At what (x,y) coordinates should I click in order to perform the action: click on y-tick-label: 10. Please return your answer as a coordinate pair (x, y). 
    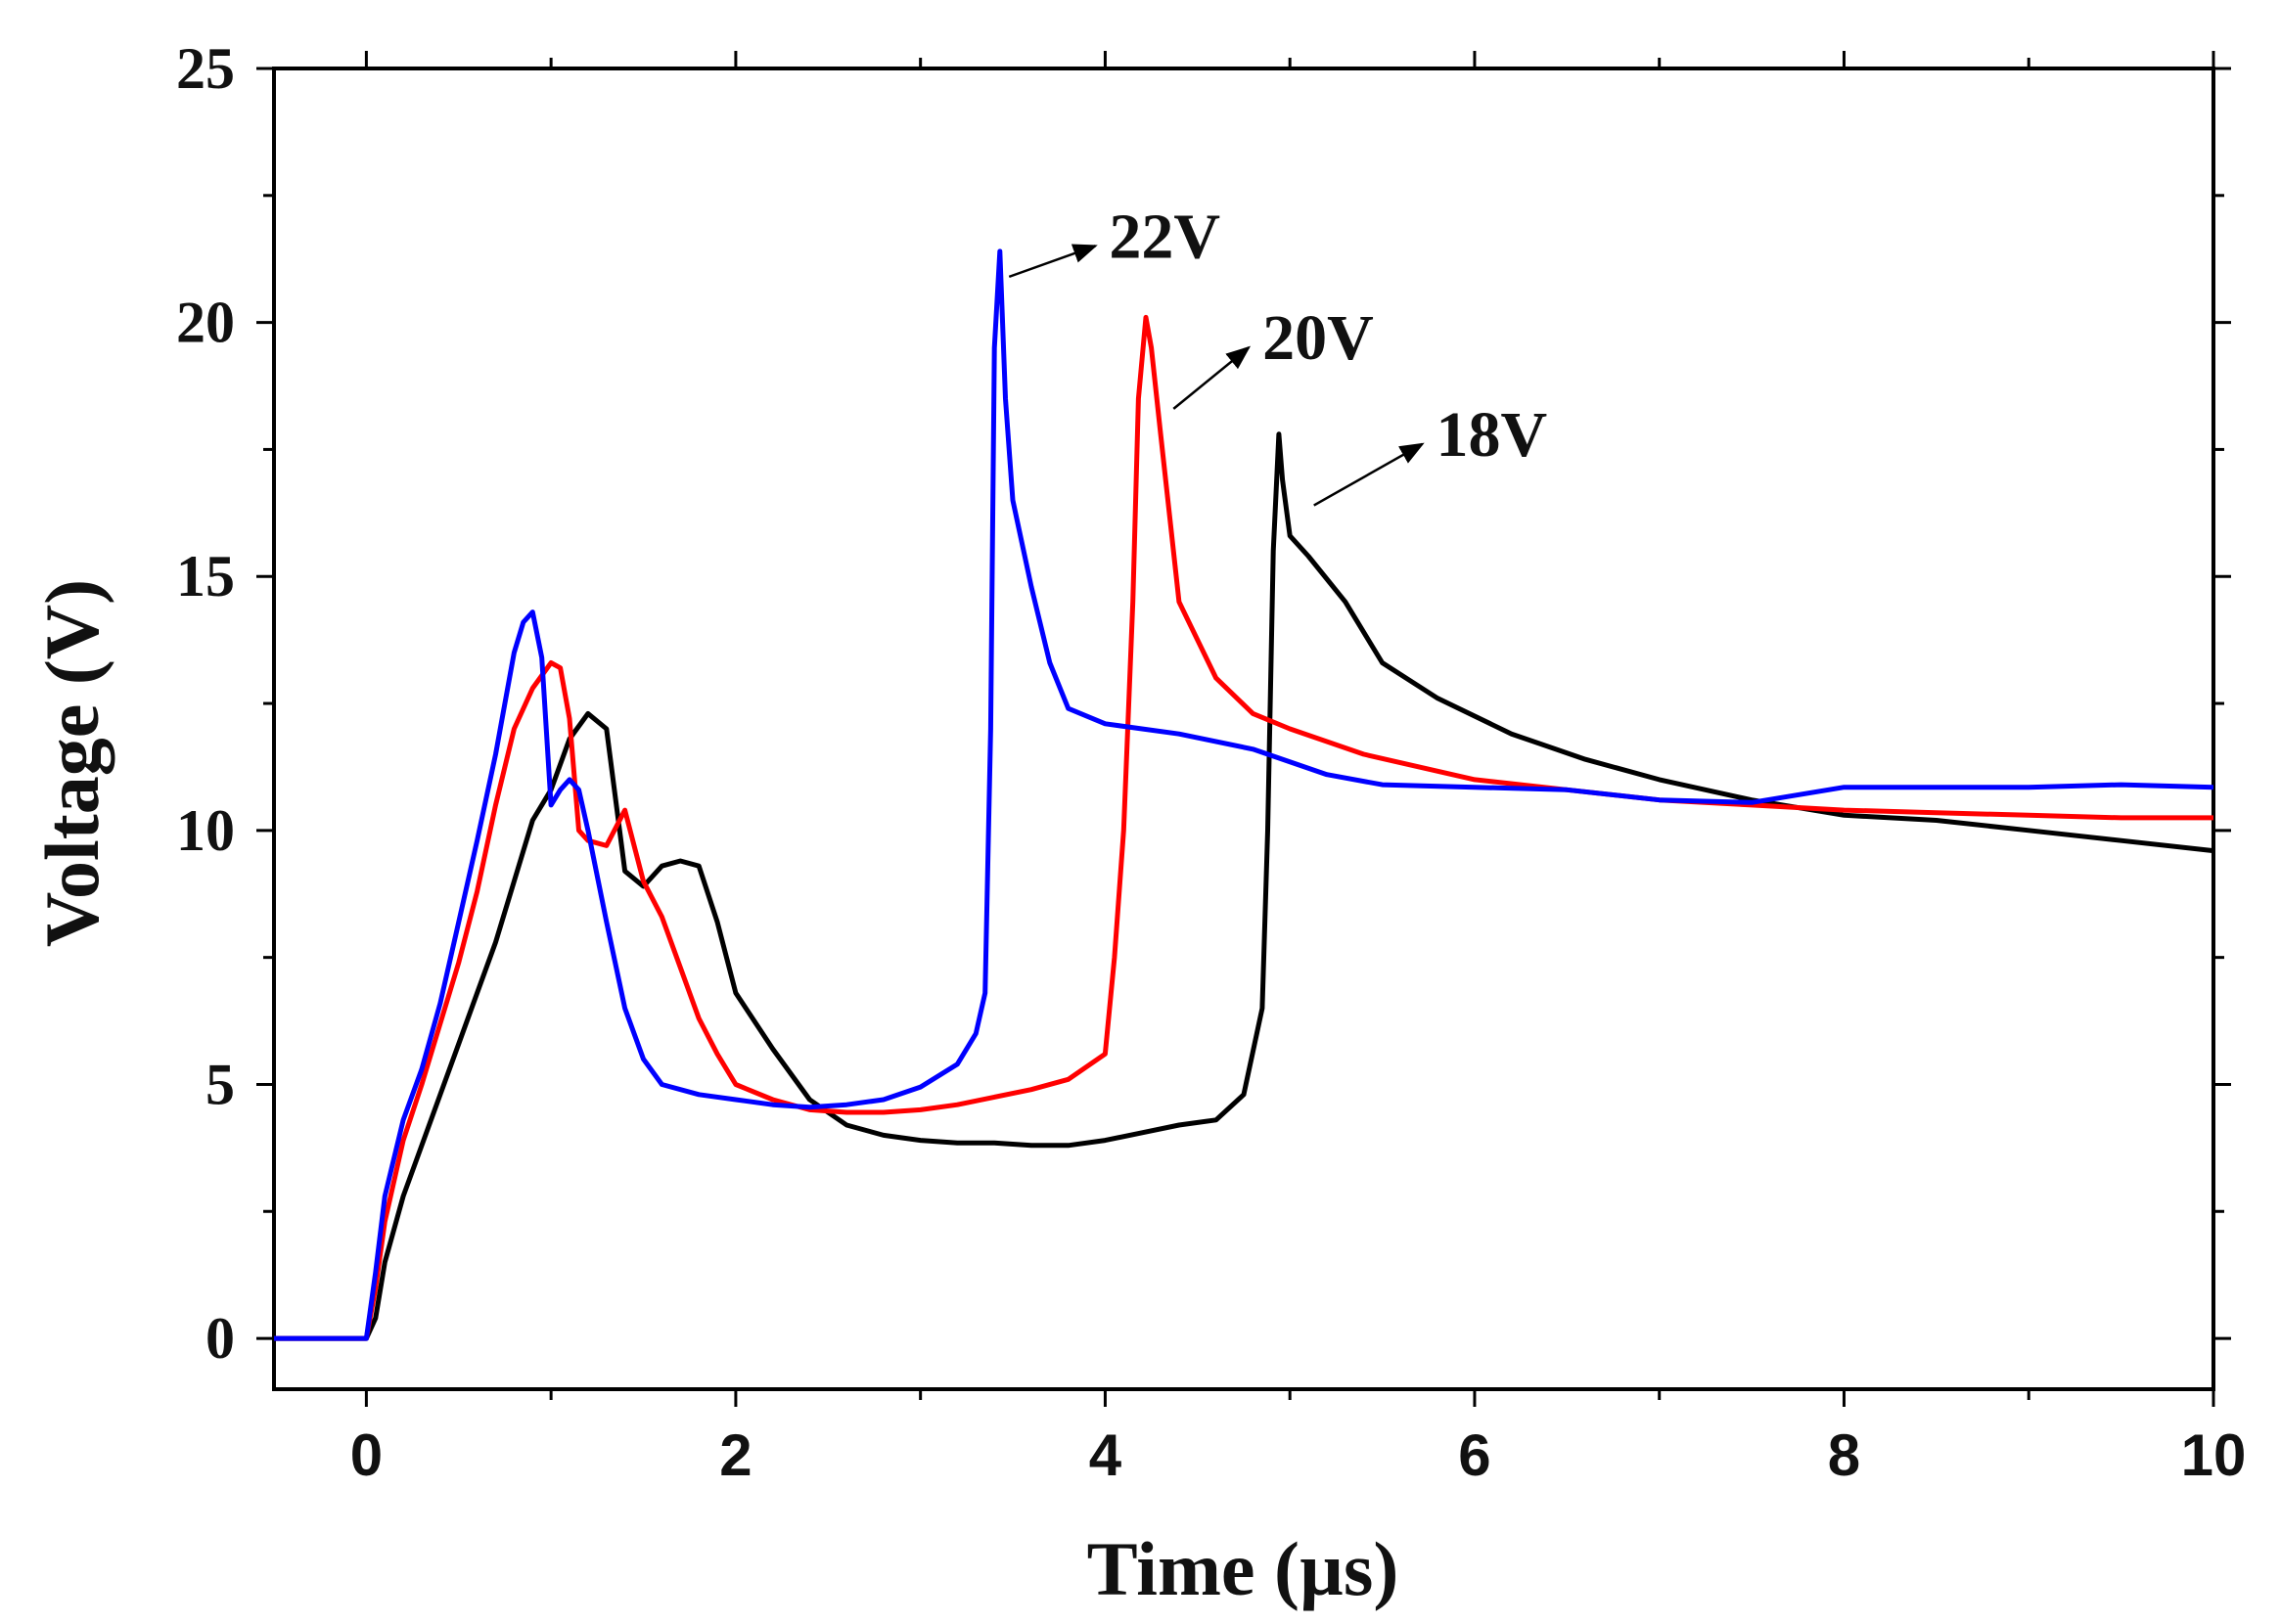
    Looking at the image, I should click on (205, 830).